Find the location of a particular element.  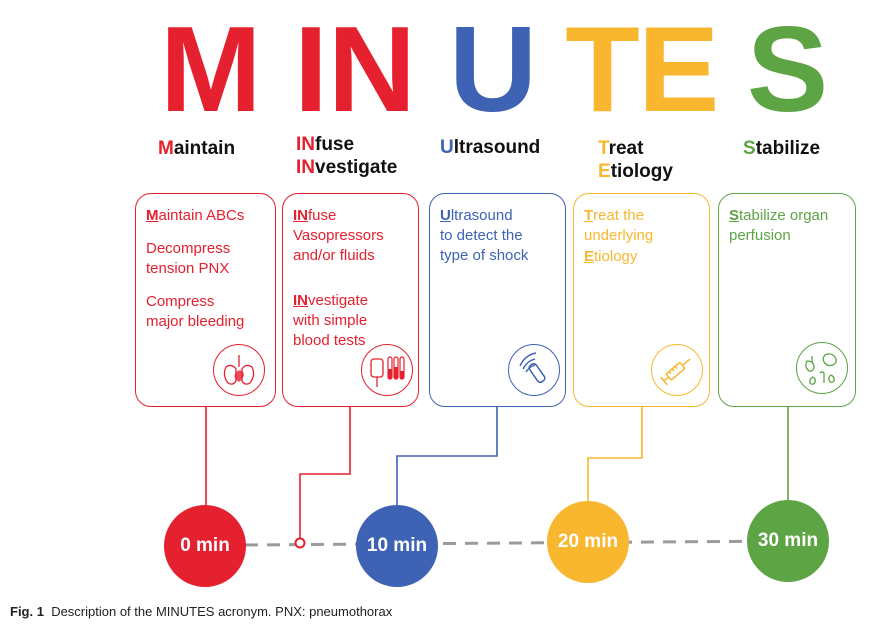

maintain-abcs-text: Maintain ABCs is located at coordinates (195, 215).